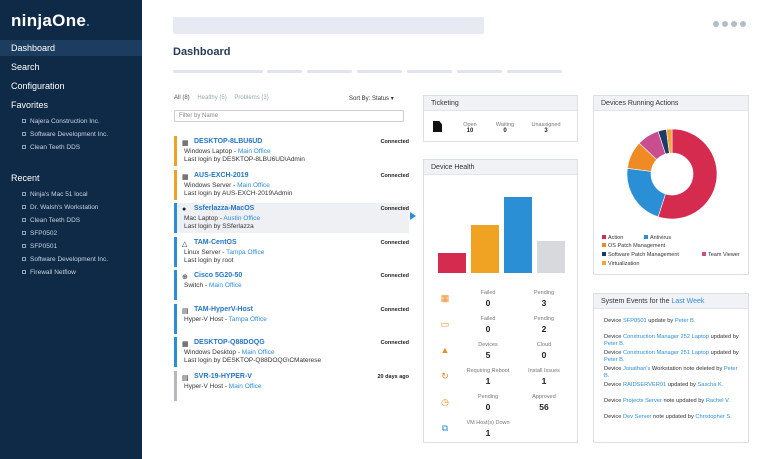  What do you see at coordinates (221, 175) in the screenshot?
I see `device-name-link: AUS-EXCH-2019` at bounding box center [221, 175].